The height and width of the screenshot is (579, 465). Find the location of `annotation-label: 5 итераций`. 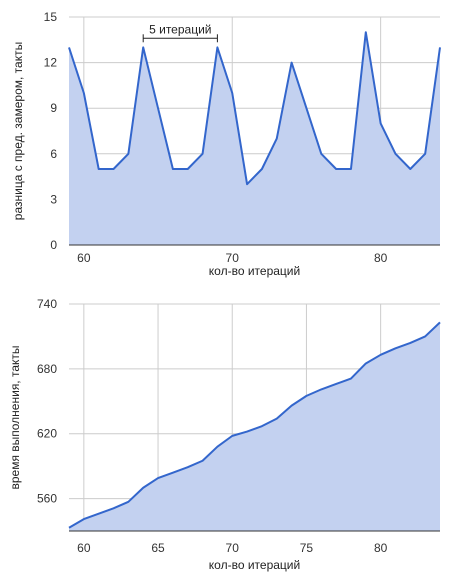

annotation-label: 5 итераций is located at coordinates (180, 29).